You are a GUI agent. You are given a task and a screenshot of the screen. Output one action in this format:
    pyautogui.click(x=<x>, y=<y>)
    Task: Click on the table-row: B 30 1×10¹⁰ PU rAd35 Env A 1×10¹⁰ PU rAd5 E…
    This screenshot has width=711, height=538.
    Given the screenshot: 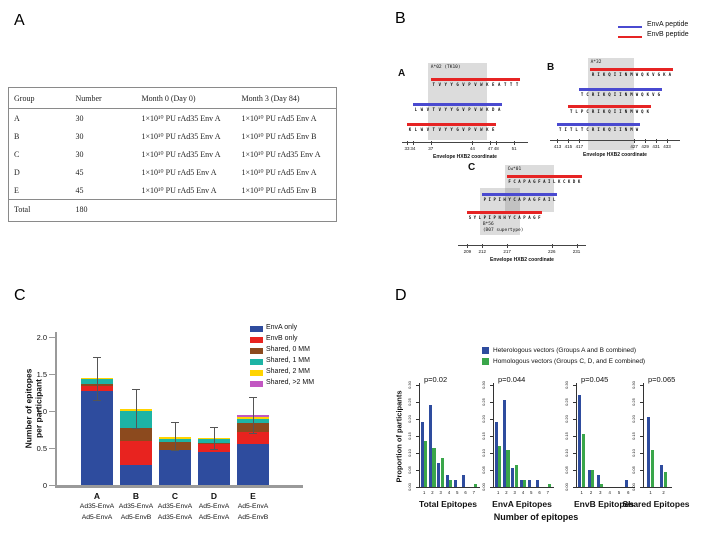 What is the action you would take?
    pyautogui.click(x=173, y=136)
    